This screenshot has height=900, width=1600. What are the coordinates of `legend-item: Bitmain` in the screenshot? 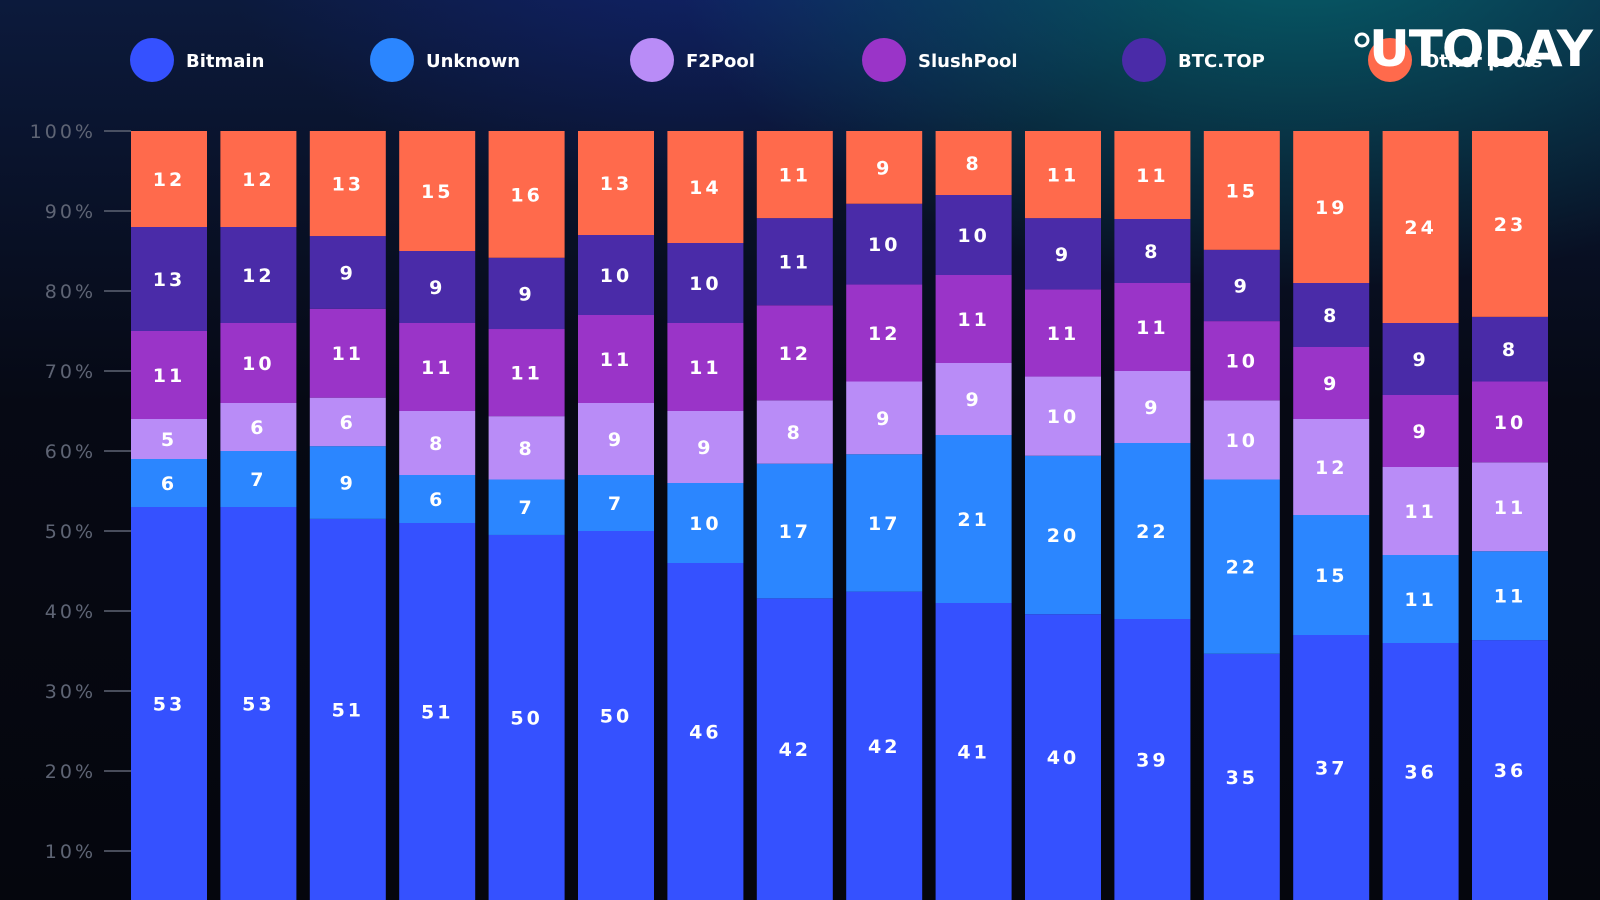 It's located at (197, 60).